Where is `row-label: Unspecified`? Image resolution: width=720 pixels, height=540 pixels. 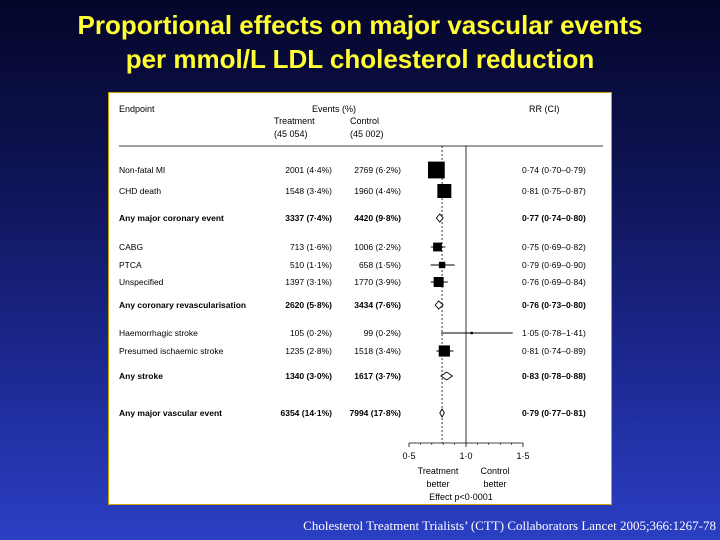 row-label: Unspecified is located at coordinates (141, 282).